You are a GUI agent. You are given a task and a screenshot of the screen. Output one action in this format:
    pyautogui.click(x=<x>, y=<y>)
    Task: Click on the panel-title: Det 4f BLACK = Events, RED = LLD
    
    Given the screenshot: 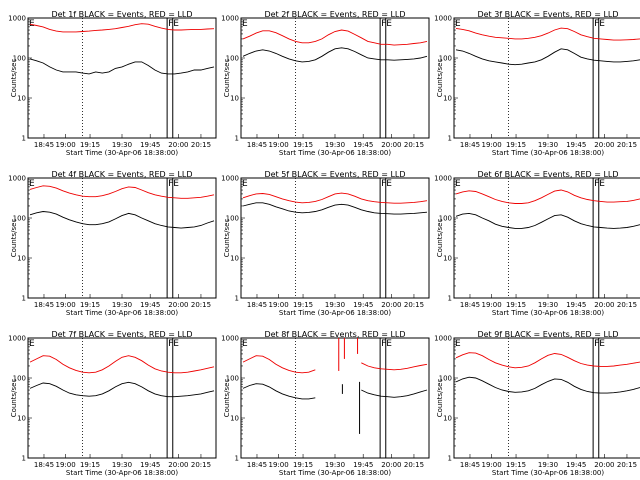 What is the action you would take?
    pyautogui.click(x=121, y=174)
    